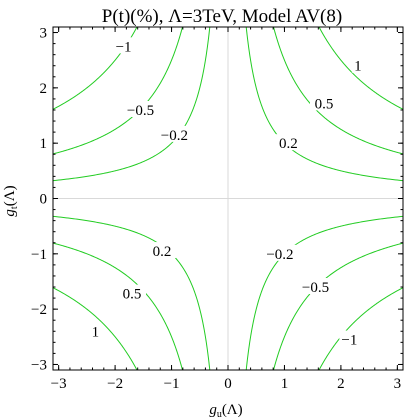 Image resolution: width=407 pixels, height=419 pixels. I want to click on x-tick-label: 1, so click(285, 384).